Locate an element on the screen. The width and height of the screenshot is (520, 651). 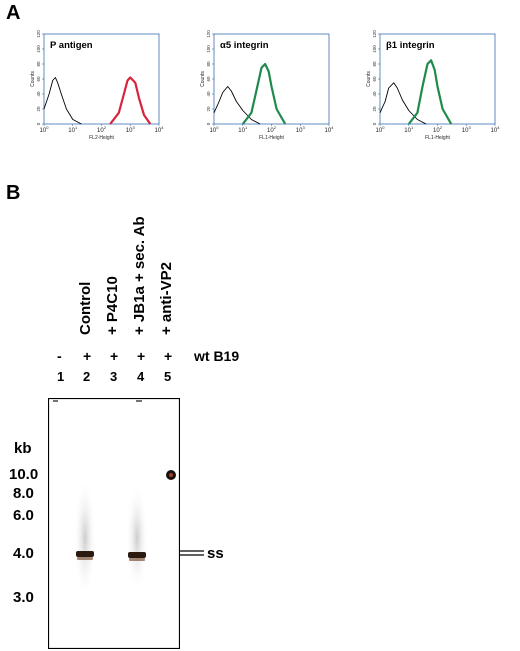
lane-number-2: 2 is located at coordinates (87, 376).